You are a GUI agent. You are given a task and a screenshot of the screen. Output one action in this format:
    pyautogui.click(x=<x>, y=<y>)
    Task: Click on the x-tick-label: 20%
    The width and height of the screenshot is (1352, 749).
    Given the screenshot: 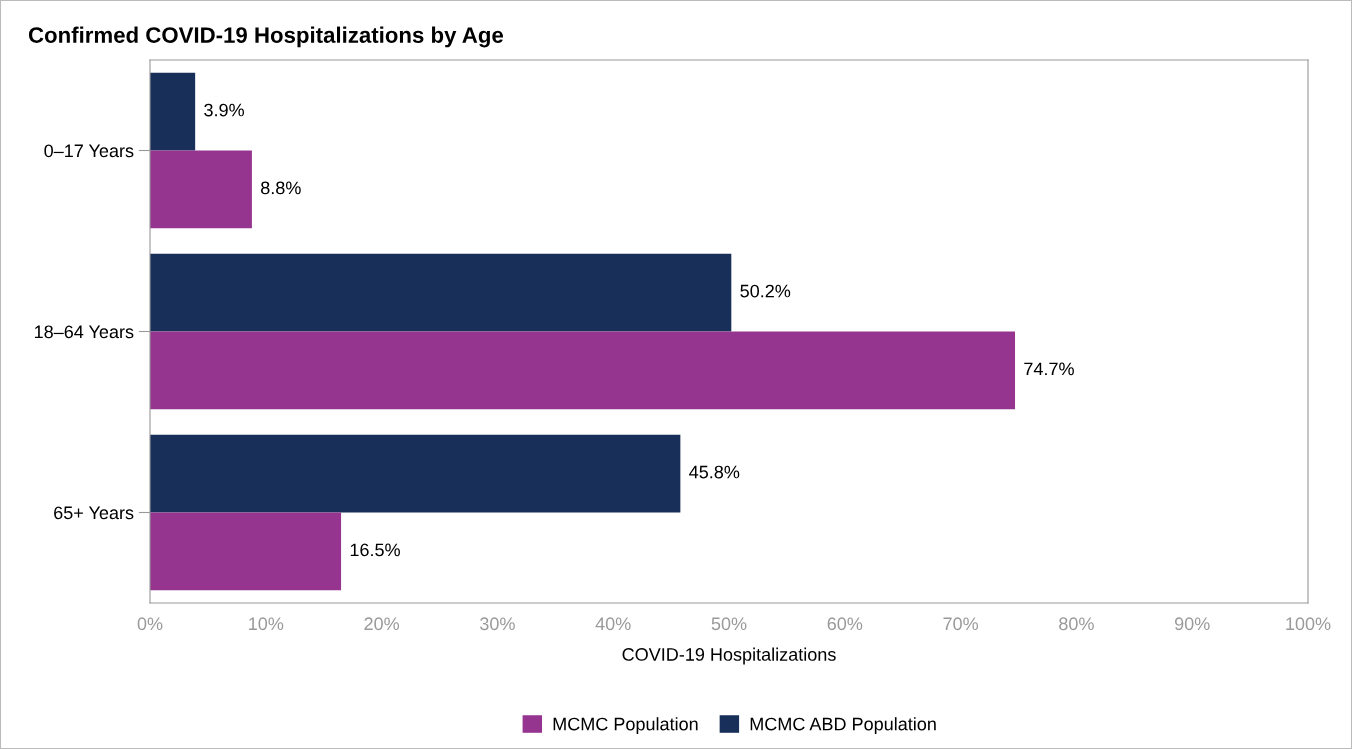 What is the action you would take?
    pyautogui.click(x=382, y=624)
    